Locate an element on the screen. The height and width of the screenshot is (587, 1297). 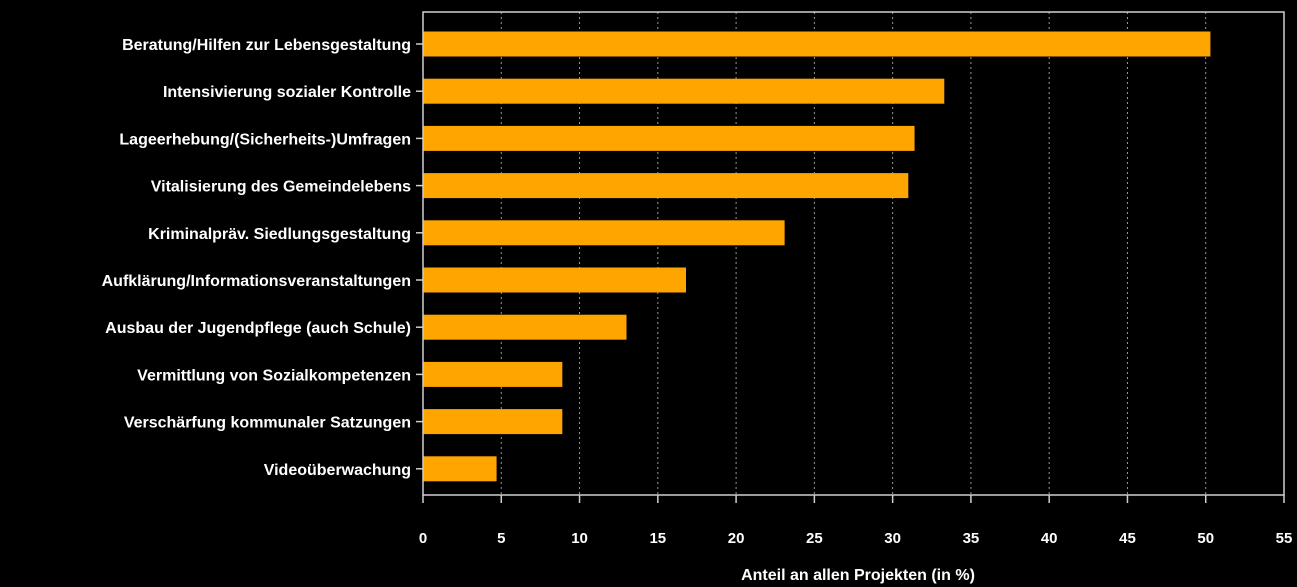
category-label-9: Verschärfung kommunaler Satzungen is located at coordinates (267, 423).